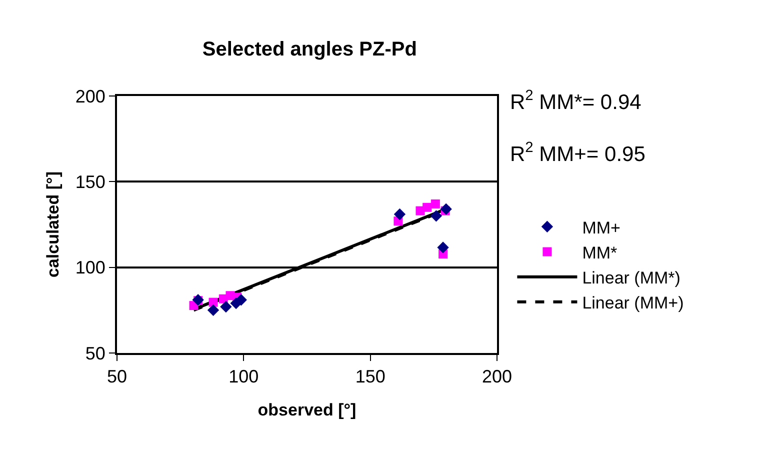  I want to click on x-tick-label: 150, so click(370, 376).